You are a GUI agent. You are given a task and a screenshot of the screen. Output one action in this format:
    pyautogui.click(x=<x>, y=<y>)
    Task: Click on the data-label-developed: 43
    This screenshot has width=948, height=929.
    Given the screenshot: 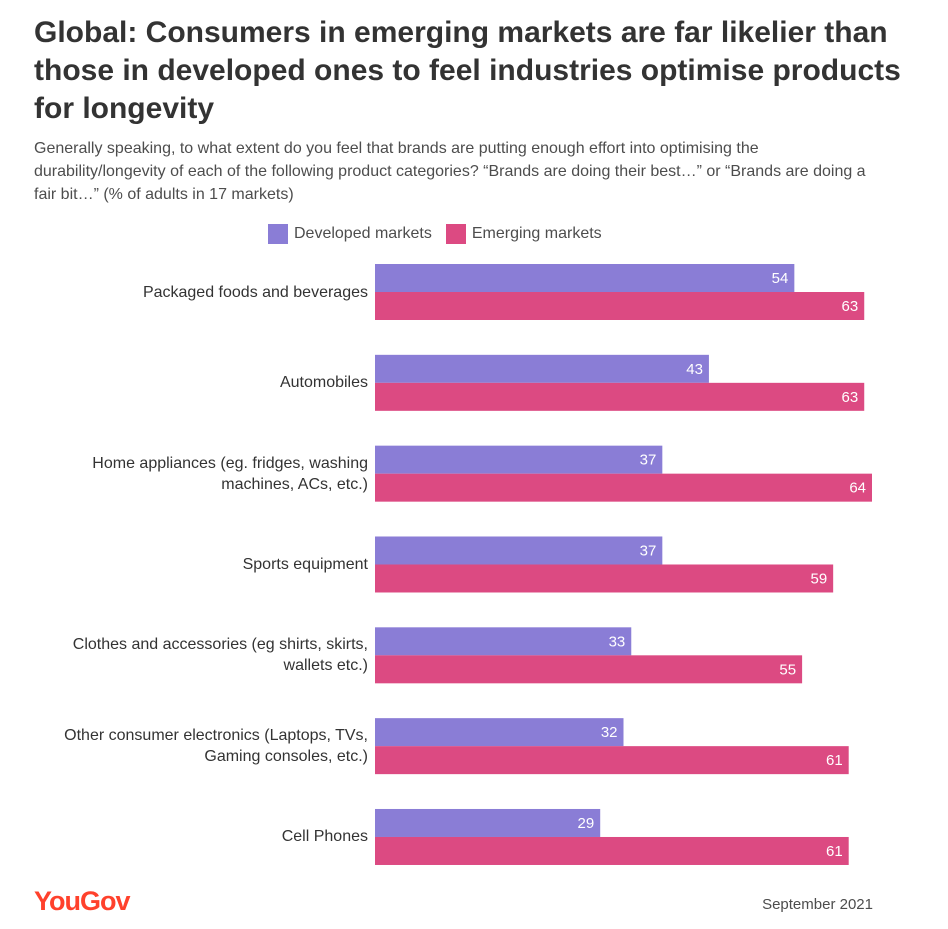 What is the action you would take?
    pyautogui.click(x=694, y=369)
    